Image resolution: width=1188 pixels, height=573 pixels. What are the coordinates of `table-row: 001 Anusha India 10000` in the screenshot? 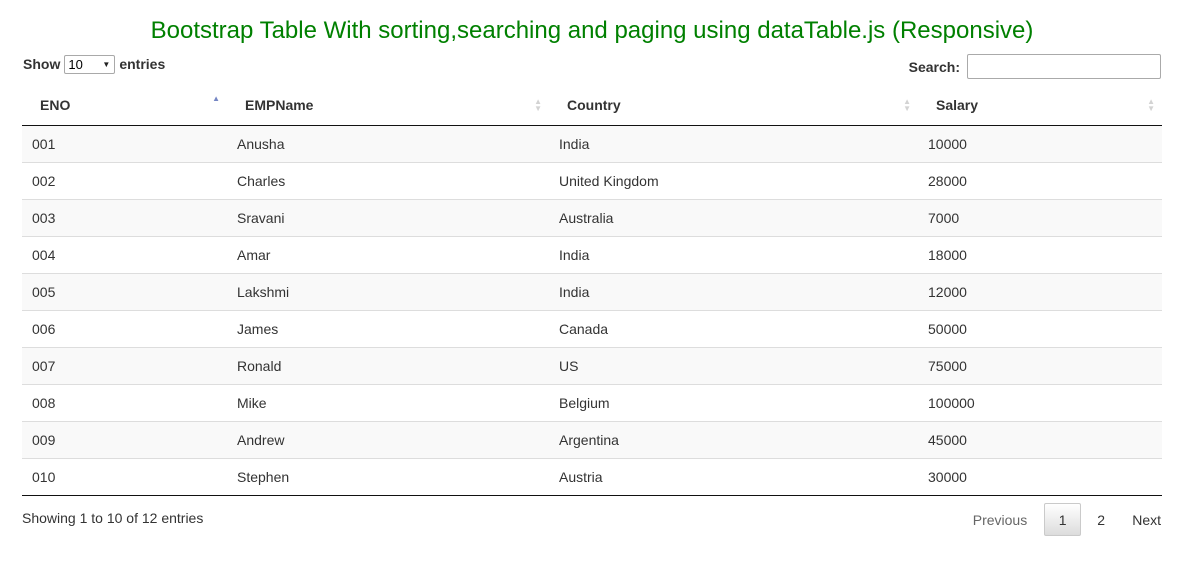 It's located at (592, 143).